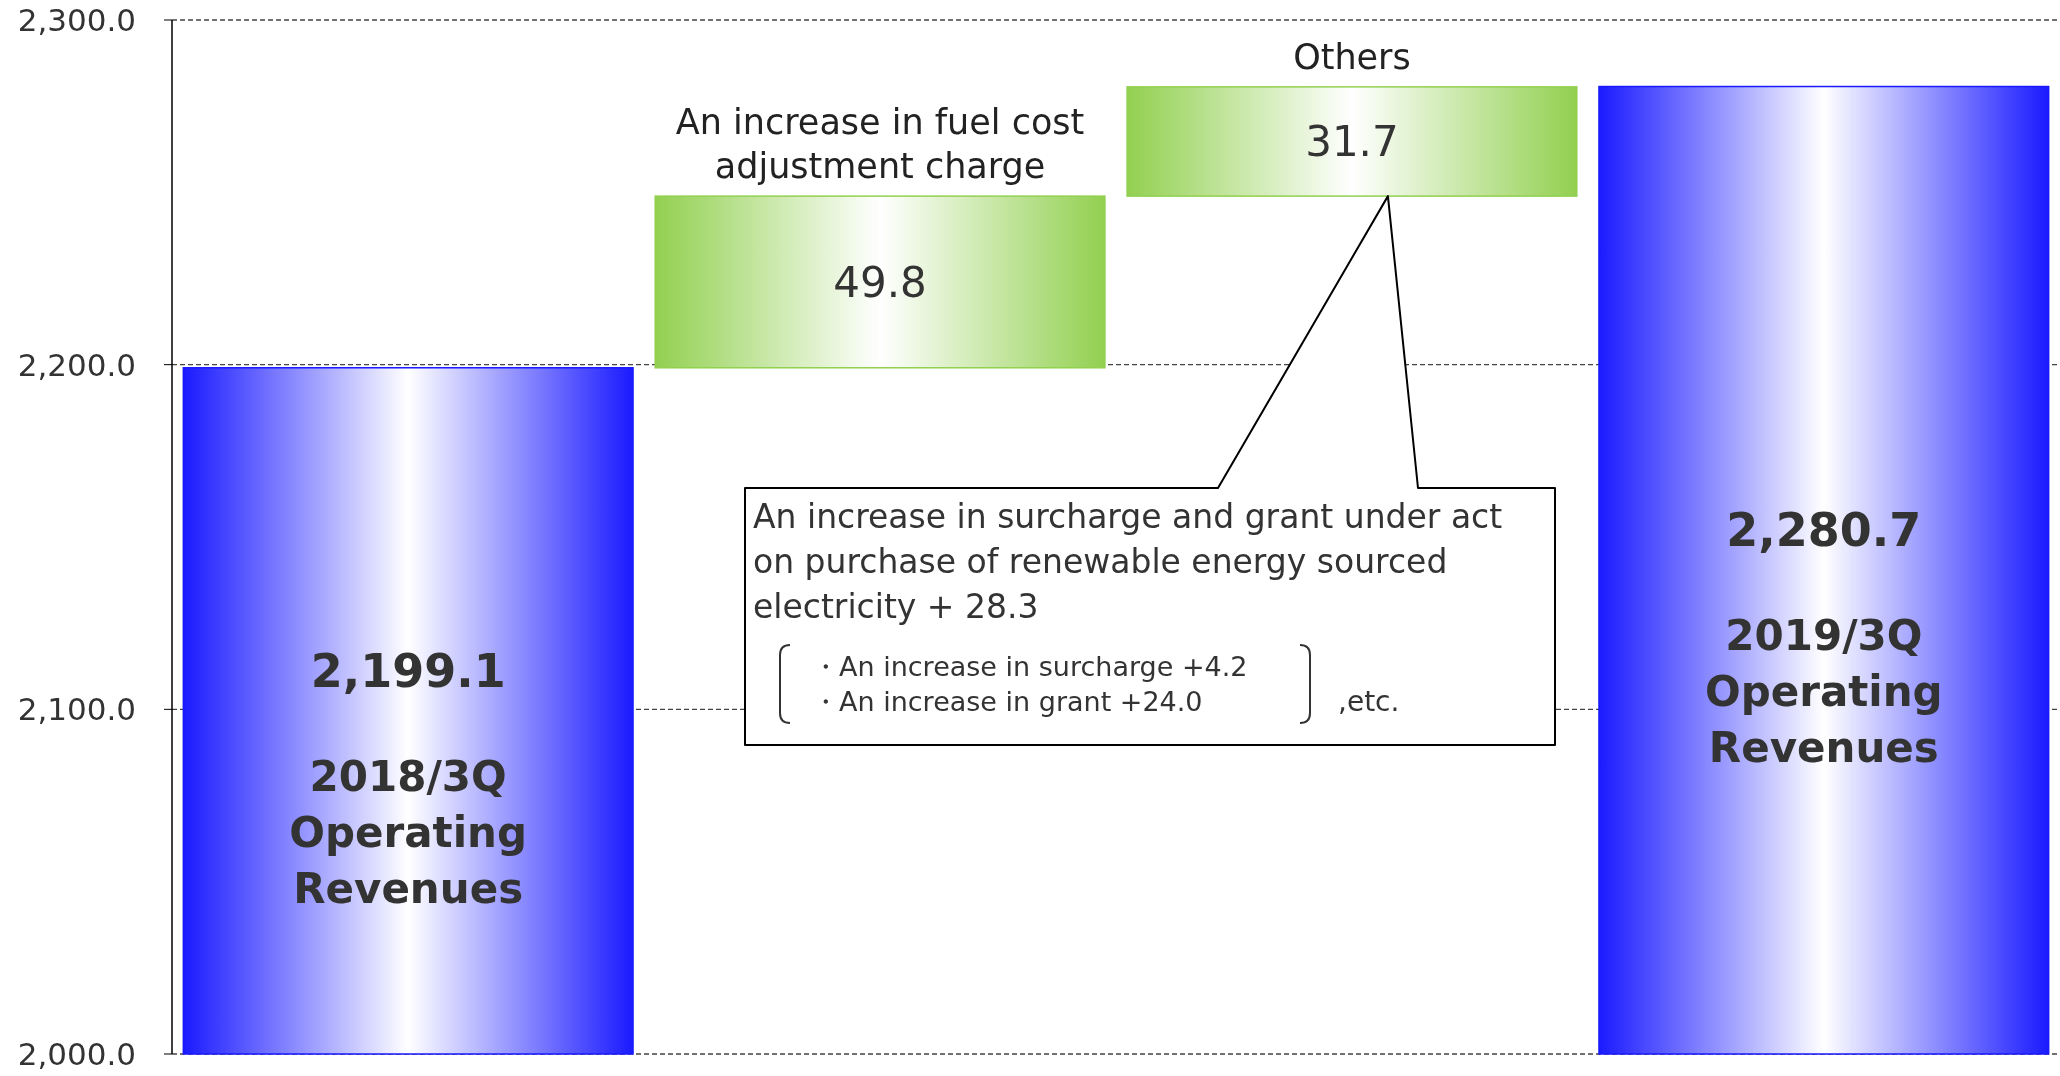 This screenshot has width=2060, height=1076. Describe the element at coordinates (1352, 56) in the screenshot. I see `x-tick-label: Others` at that location.